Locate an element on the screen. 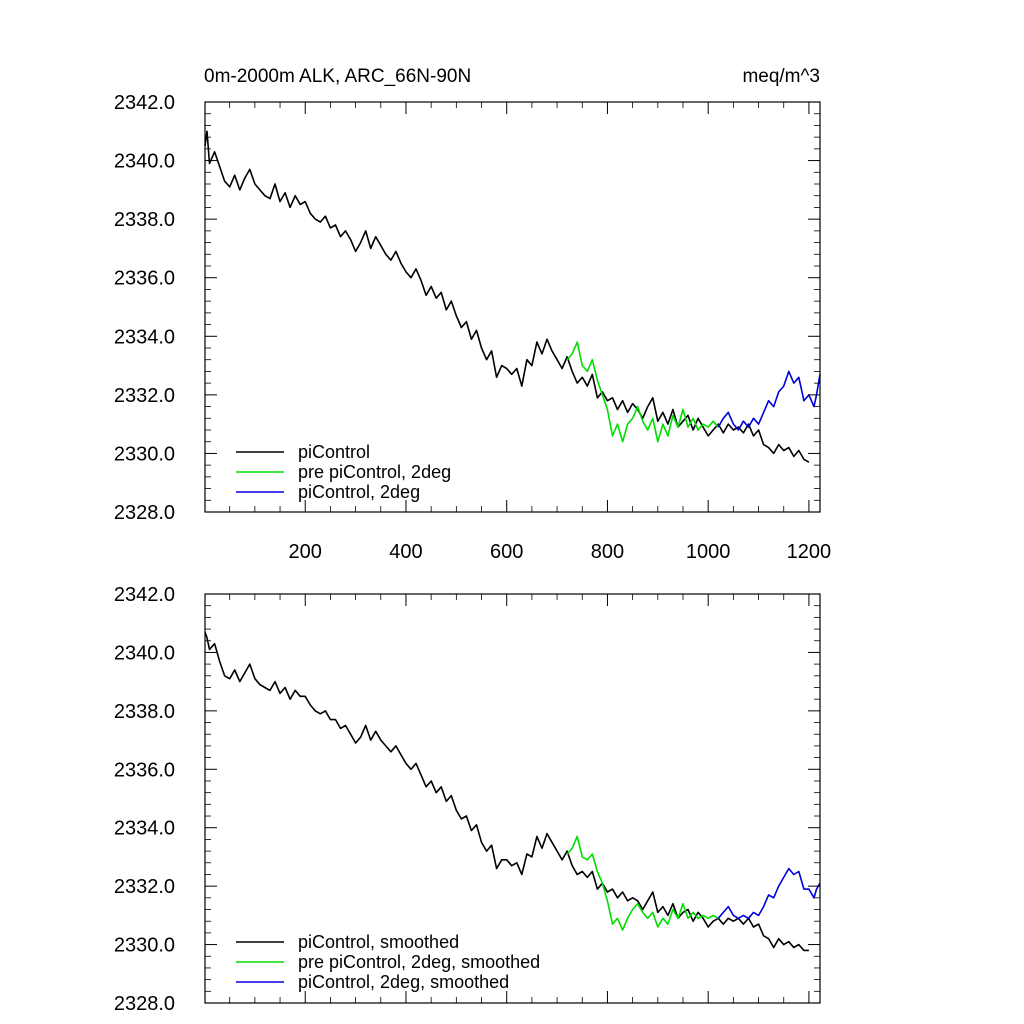 The image size is (1024, 1024). x-tick-label: 1000 is located at coordinates (708, 552).